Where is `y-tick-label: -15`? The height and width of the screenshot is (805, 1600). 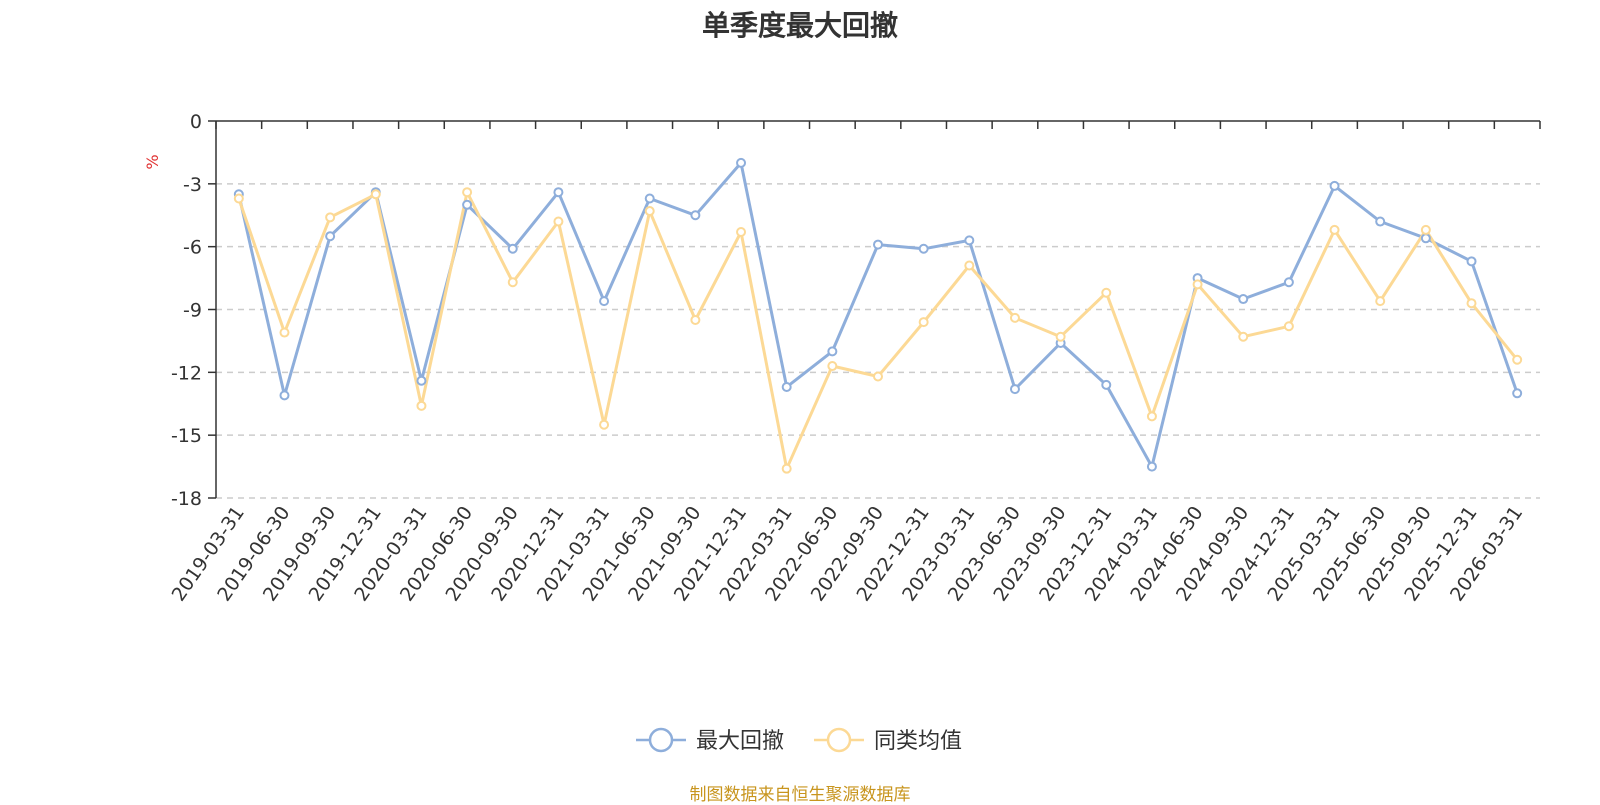
y-tick-label: -15 is located at coordinates (186, 436).